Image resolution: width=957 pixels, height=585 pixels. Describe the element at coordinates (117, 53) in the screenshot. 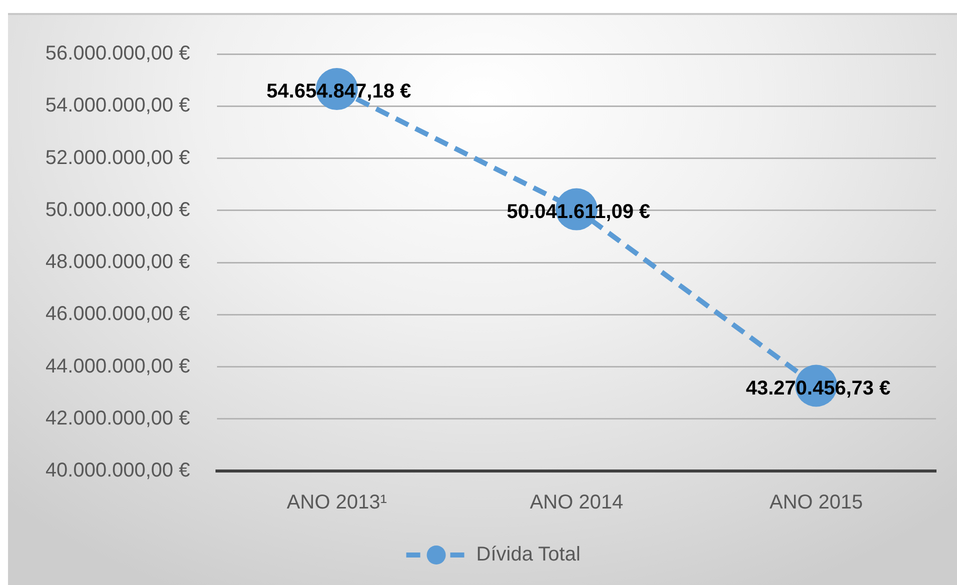

I see `y-tick-label: 56.000.000,00 €` at that location.